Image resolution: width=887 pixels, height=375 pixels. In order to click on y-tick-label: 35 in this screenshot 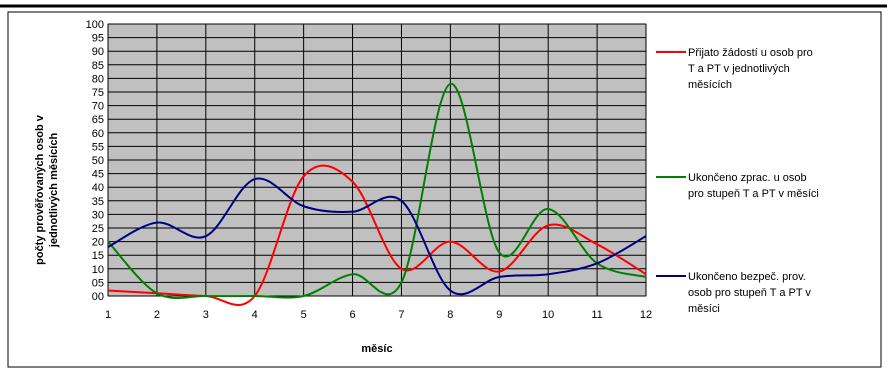, I will do `click(98, 202)`.